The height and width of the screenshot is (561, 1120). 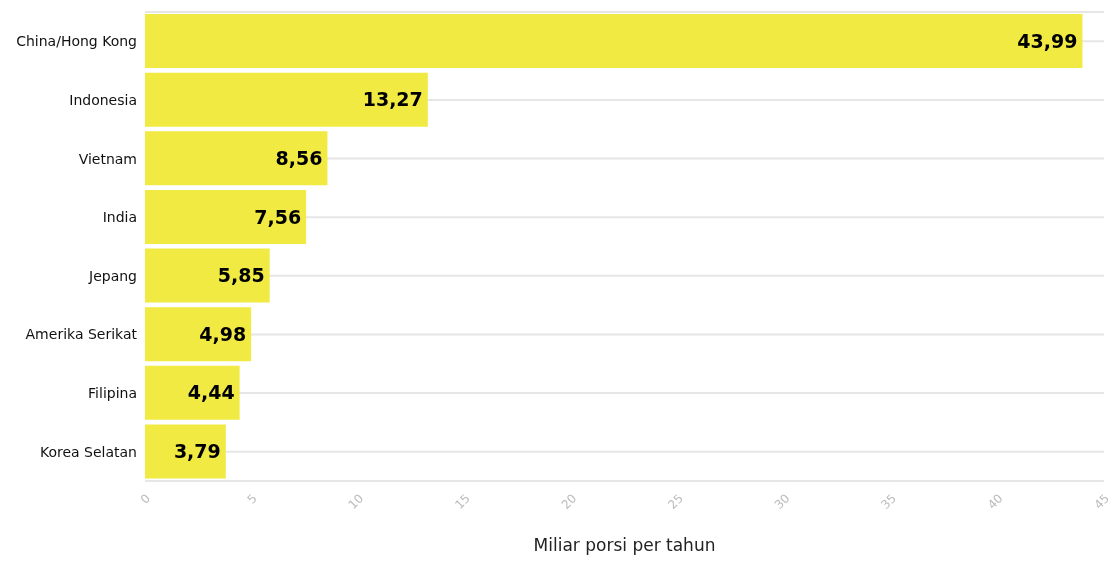 I want to click on x-tick-label: 25, so click(x=675, y=501).